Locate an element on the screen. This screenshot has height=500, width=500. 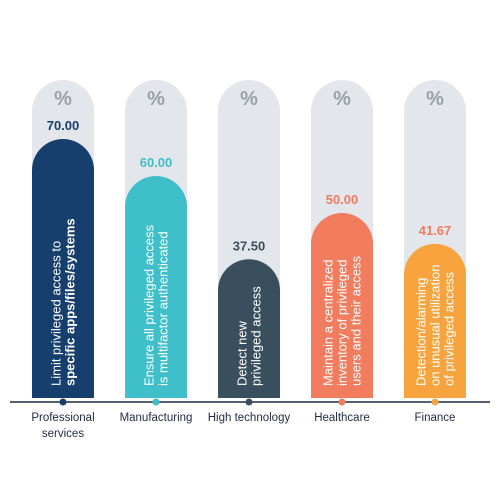
bar-text-high-technology: Detect new privileged access is located at coordinates (249, 336).